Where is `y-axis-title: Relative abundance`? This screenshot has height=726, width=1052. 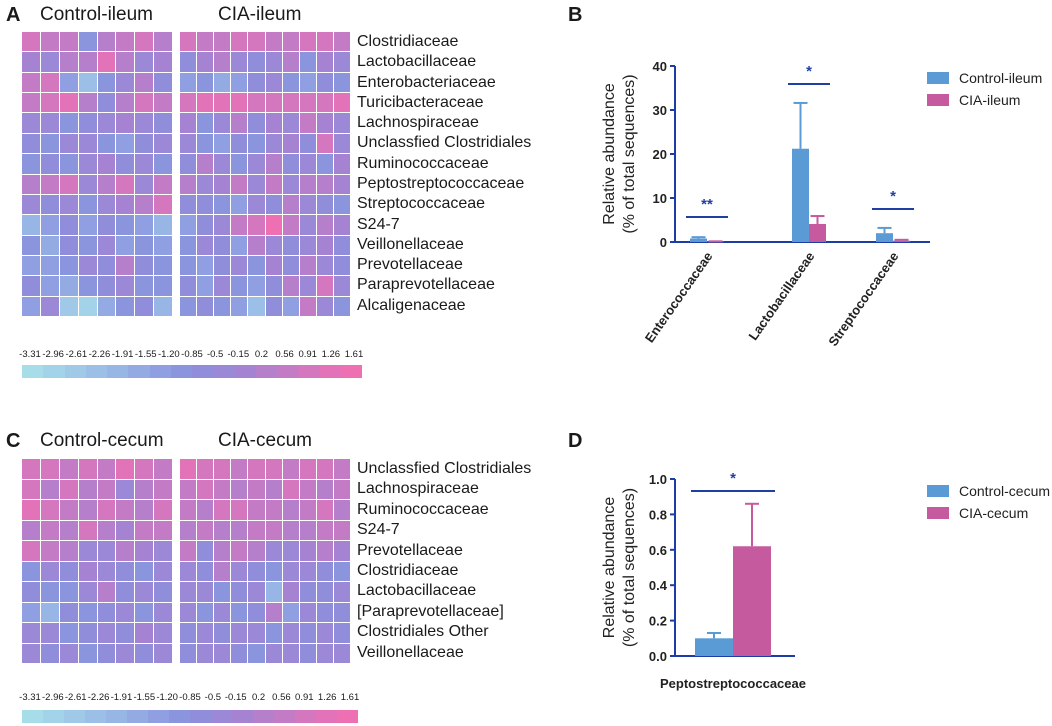 y-axis-title: Relative abundance is located at coordinates (609, 154).